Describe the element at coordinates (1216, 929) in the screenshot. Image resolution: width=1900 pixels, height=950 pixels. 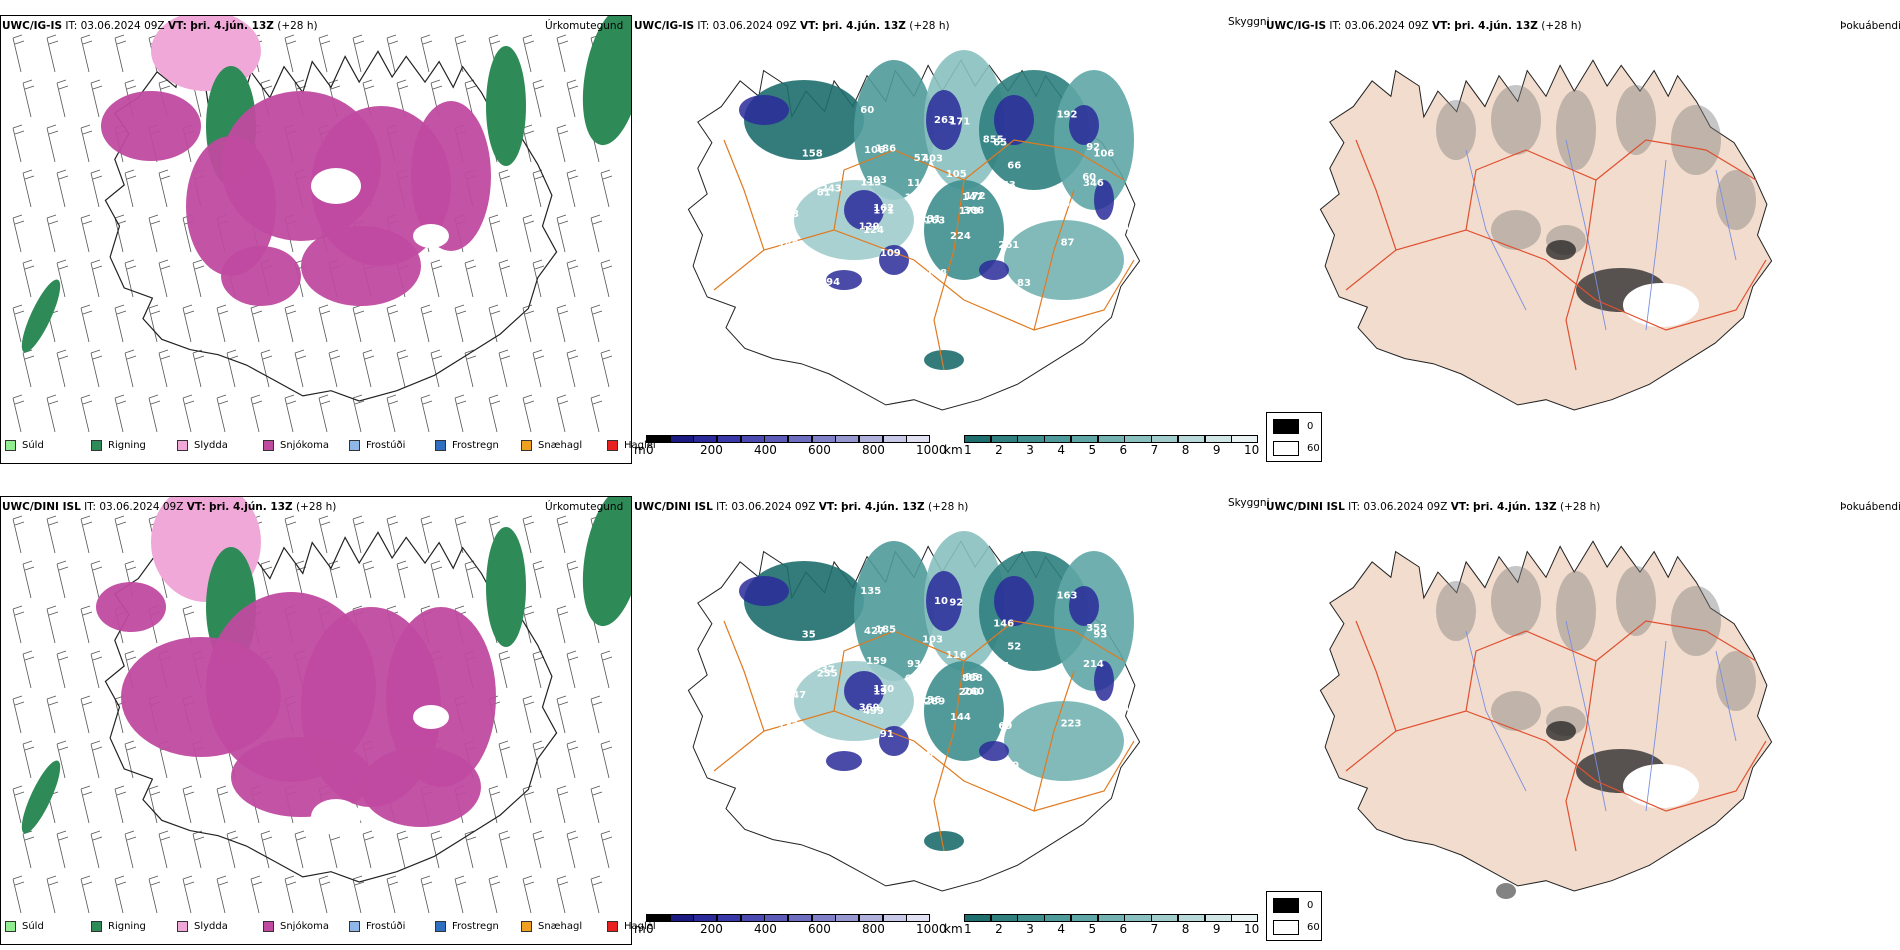
I see `colorbar-tick: 9` at that location.